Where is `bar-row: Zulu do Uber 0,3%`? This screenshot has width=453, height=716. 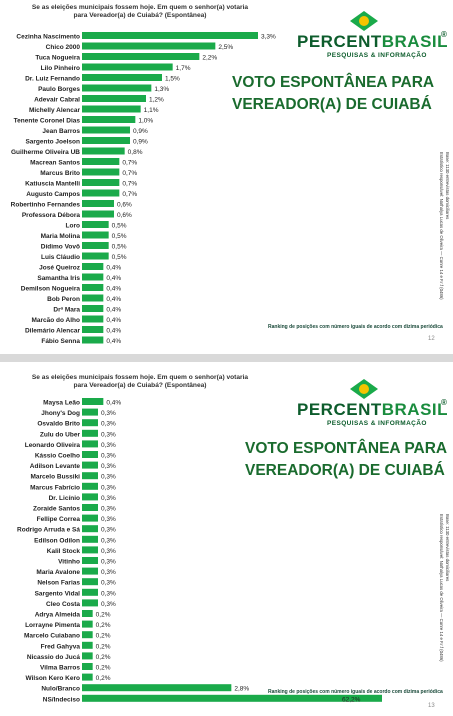 bar-row: Zulu do Uber 0,3% is located at coordinates (78, 433).